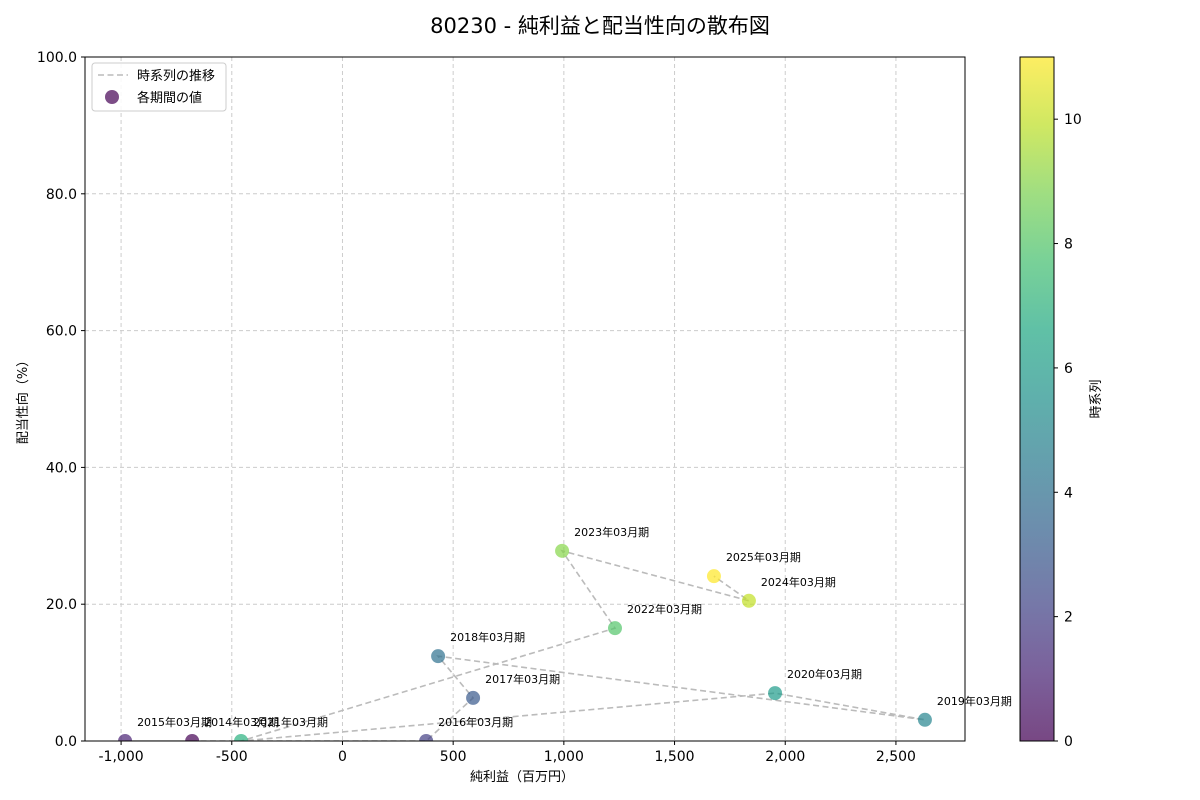 This screenshot has width=1200, height=800. I want to click on colorbar-tick-label: 8, so click(1068, 245).